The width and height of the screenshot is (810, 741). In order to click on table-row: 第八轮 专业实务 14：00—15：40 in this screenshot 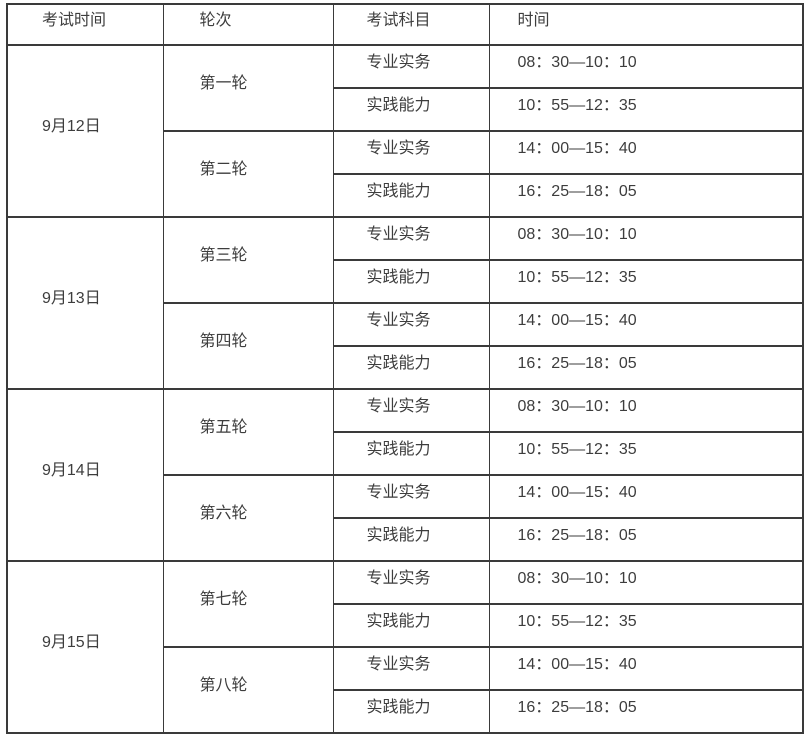, I will do `click(405, 690)`.